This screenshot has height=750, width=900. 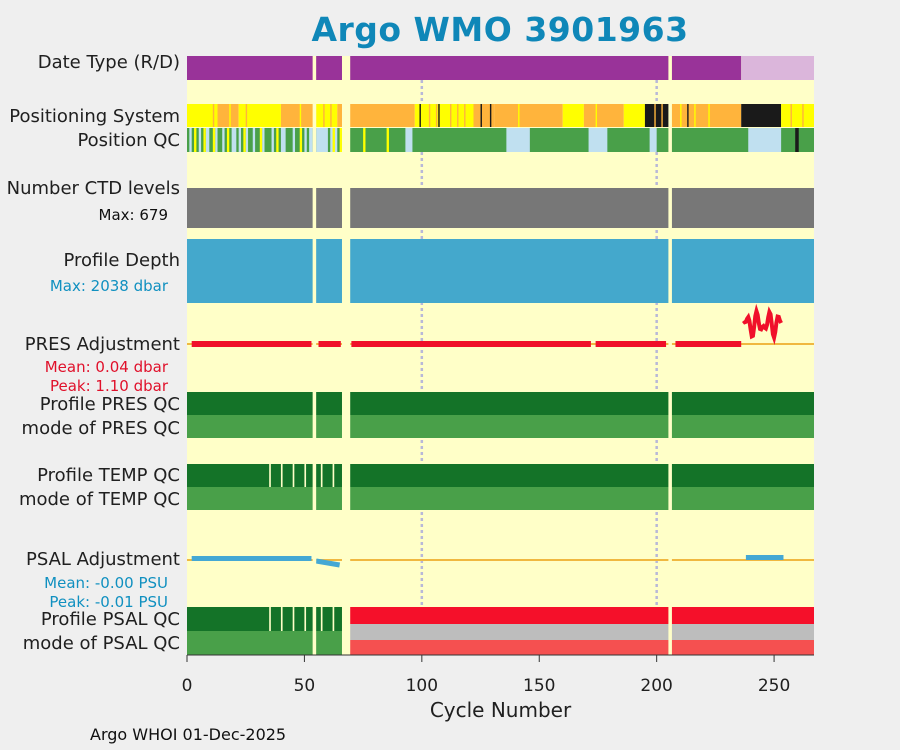 I want to click on label-date-type: Date Type (R/D), so click(x=108, y=62).